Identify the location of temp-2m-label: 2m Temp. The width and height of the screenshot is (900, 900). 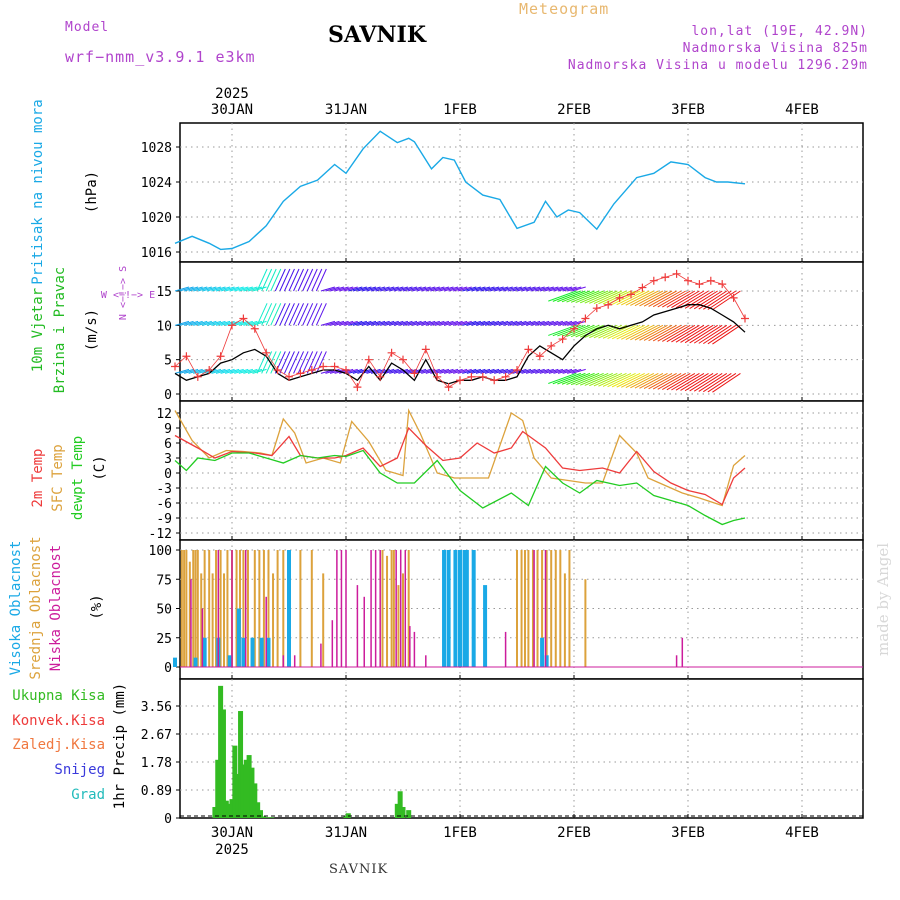
(38, 477).